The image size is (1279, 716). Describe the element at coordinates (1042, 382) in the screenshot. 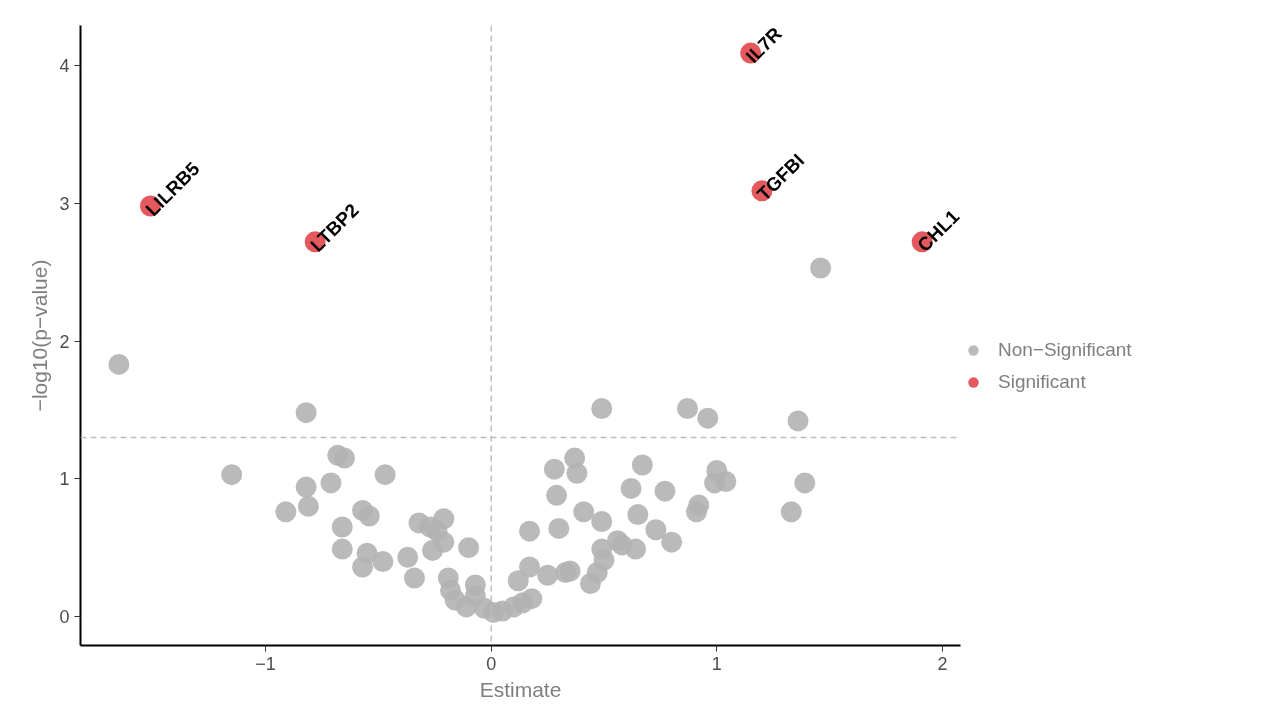

I see `legend-label: Significant` at that location.